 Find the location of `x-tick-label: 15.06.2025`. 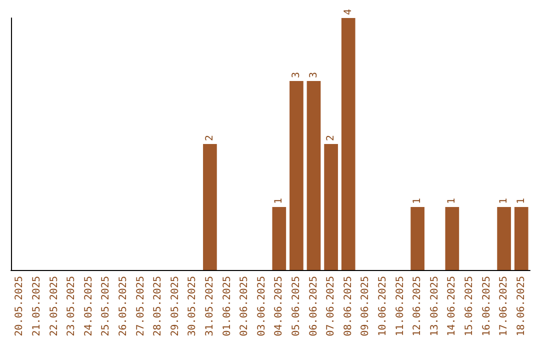

x-tick-label: 15.06.2025 is located at coordinates (469, 306).